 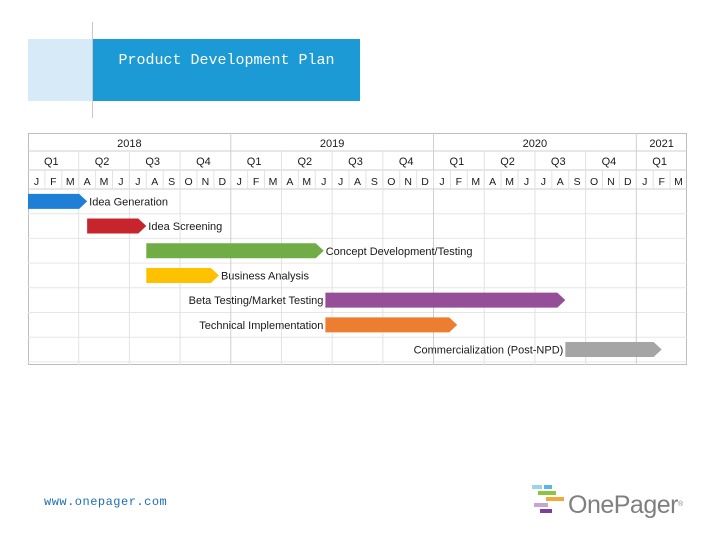 What do you see at coordinates (548, 499) in the screenshot?
I see `onepager-logo-icon` at bounding box center [548, 499].